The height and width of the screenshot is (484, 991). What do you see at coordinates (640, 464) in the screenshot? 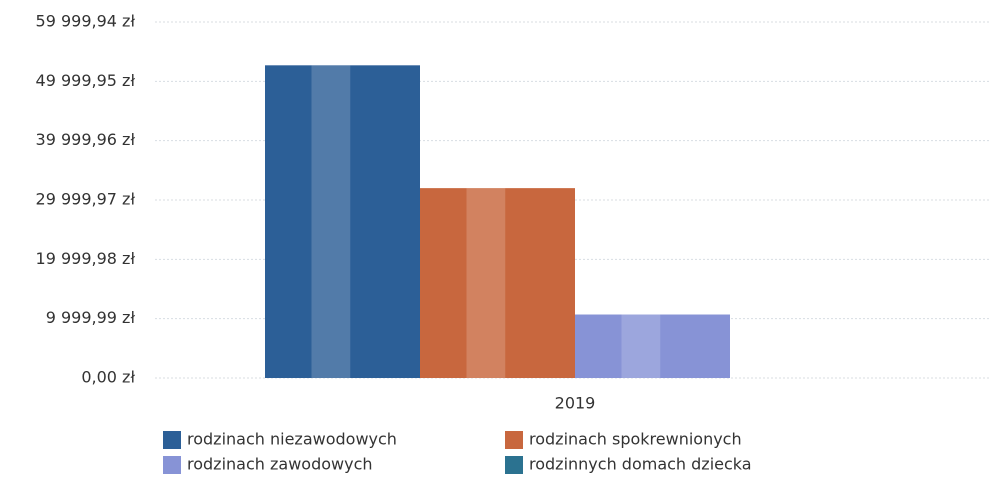
I see `legend-label: rodzinnych domach dziecka` at bounding box center [640, 464].